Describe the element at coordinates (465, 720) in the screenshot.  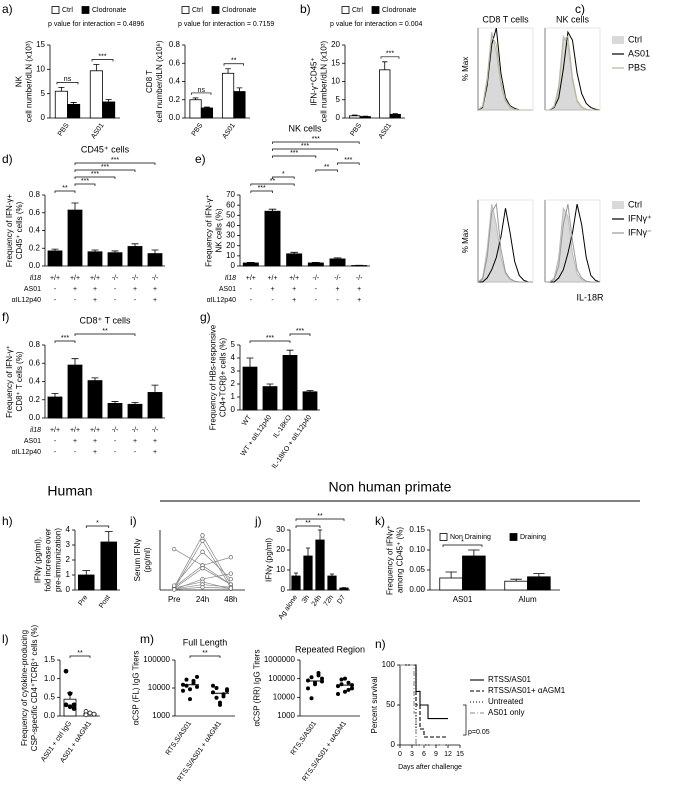
I see `p-value-bracket` at that location.